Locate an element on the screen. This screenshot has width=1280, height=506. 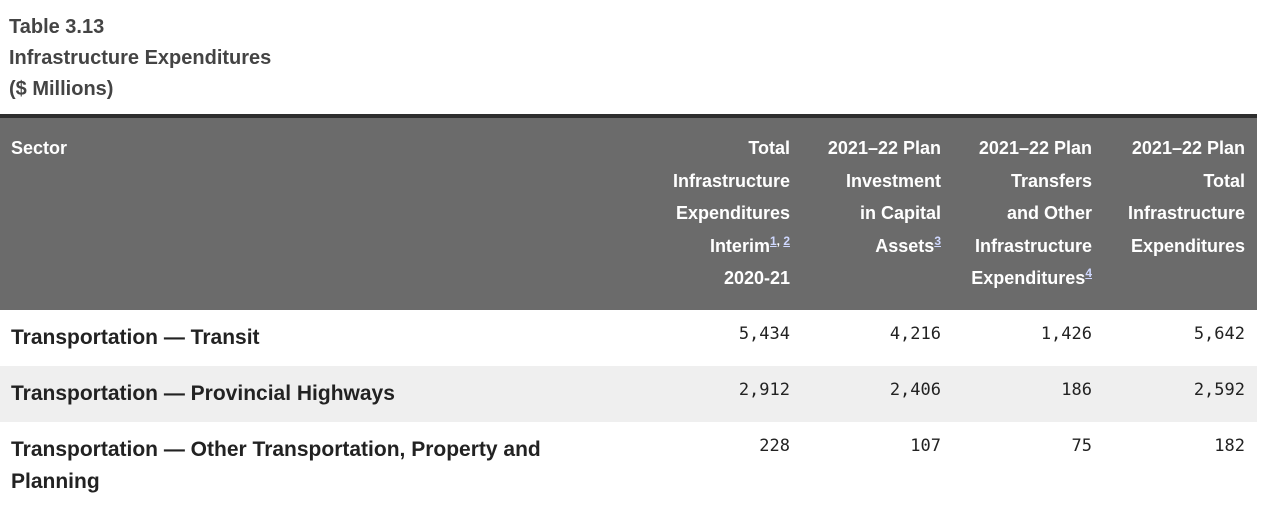
header-col1-line2: Infrastructure is located at coordinates (731, 180).